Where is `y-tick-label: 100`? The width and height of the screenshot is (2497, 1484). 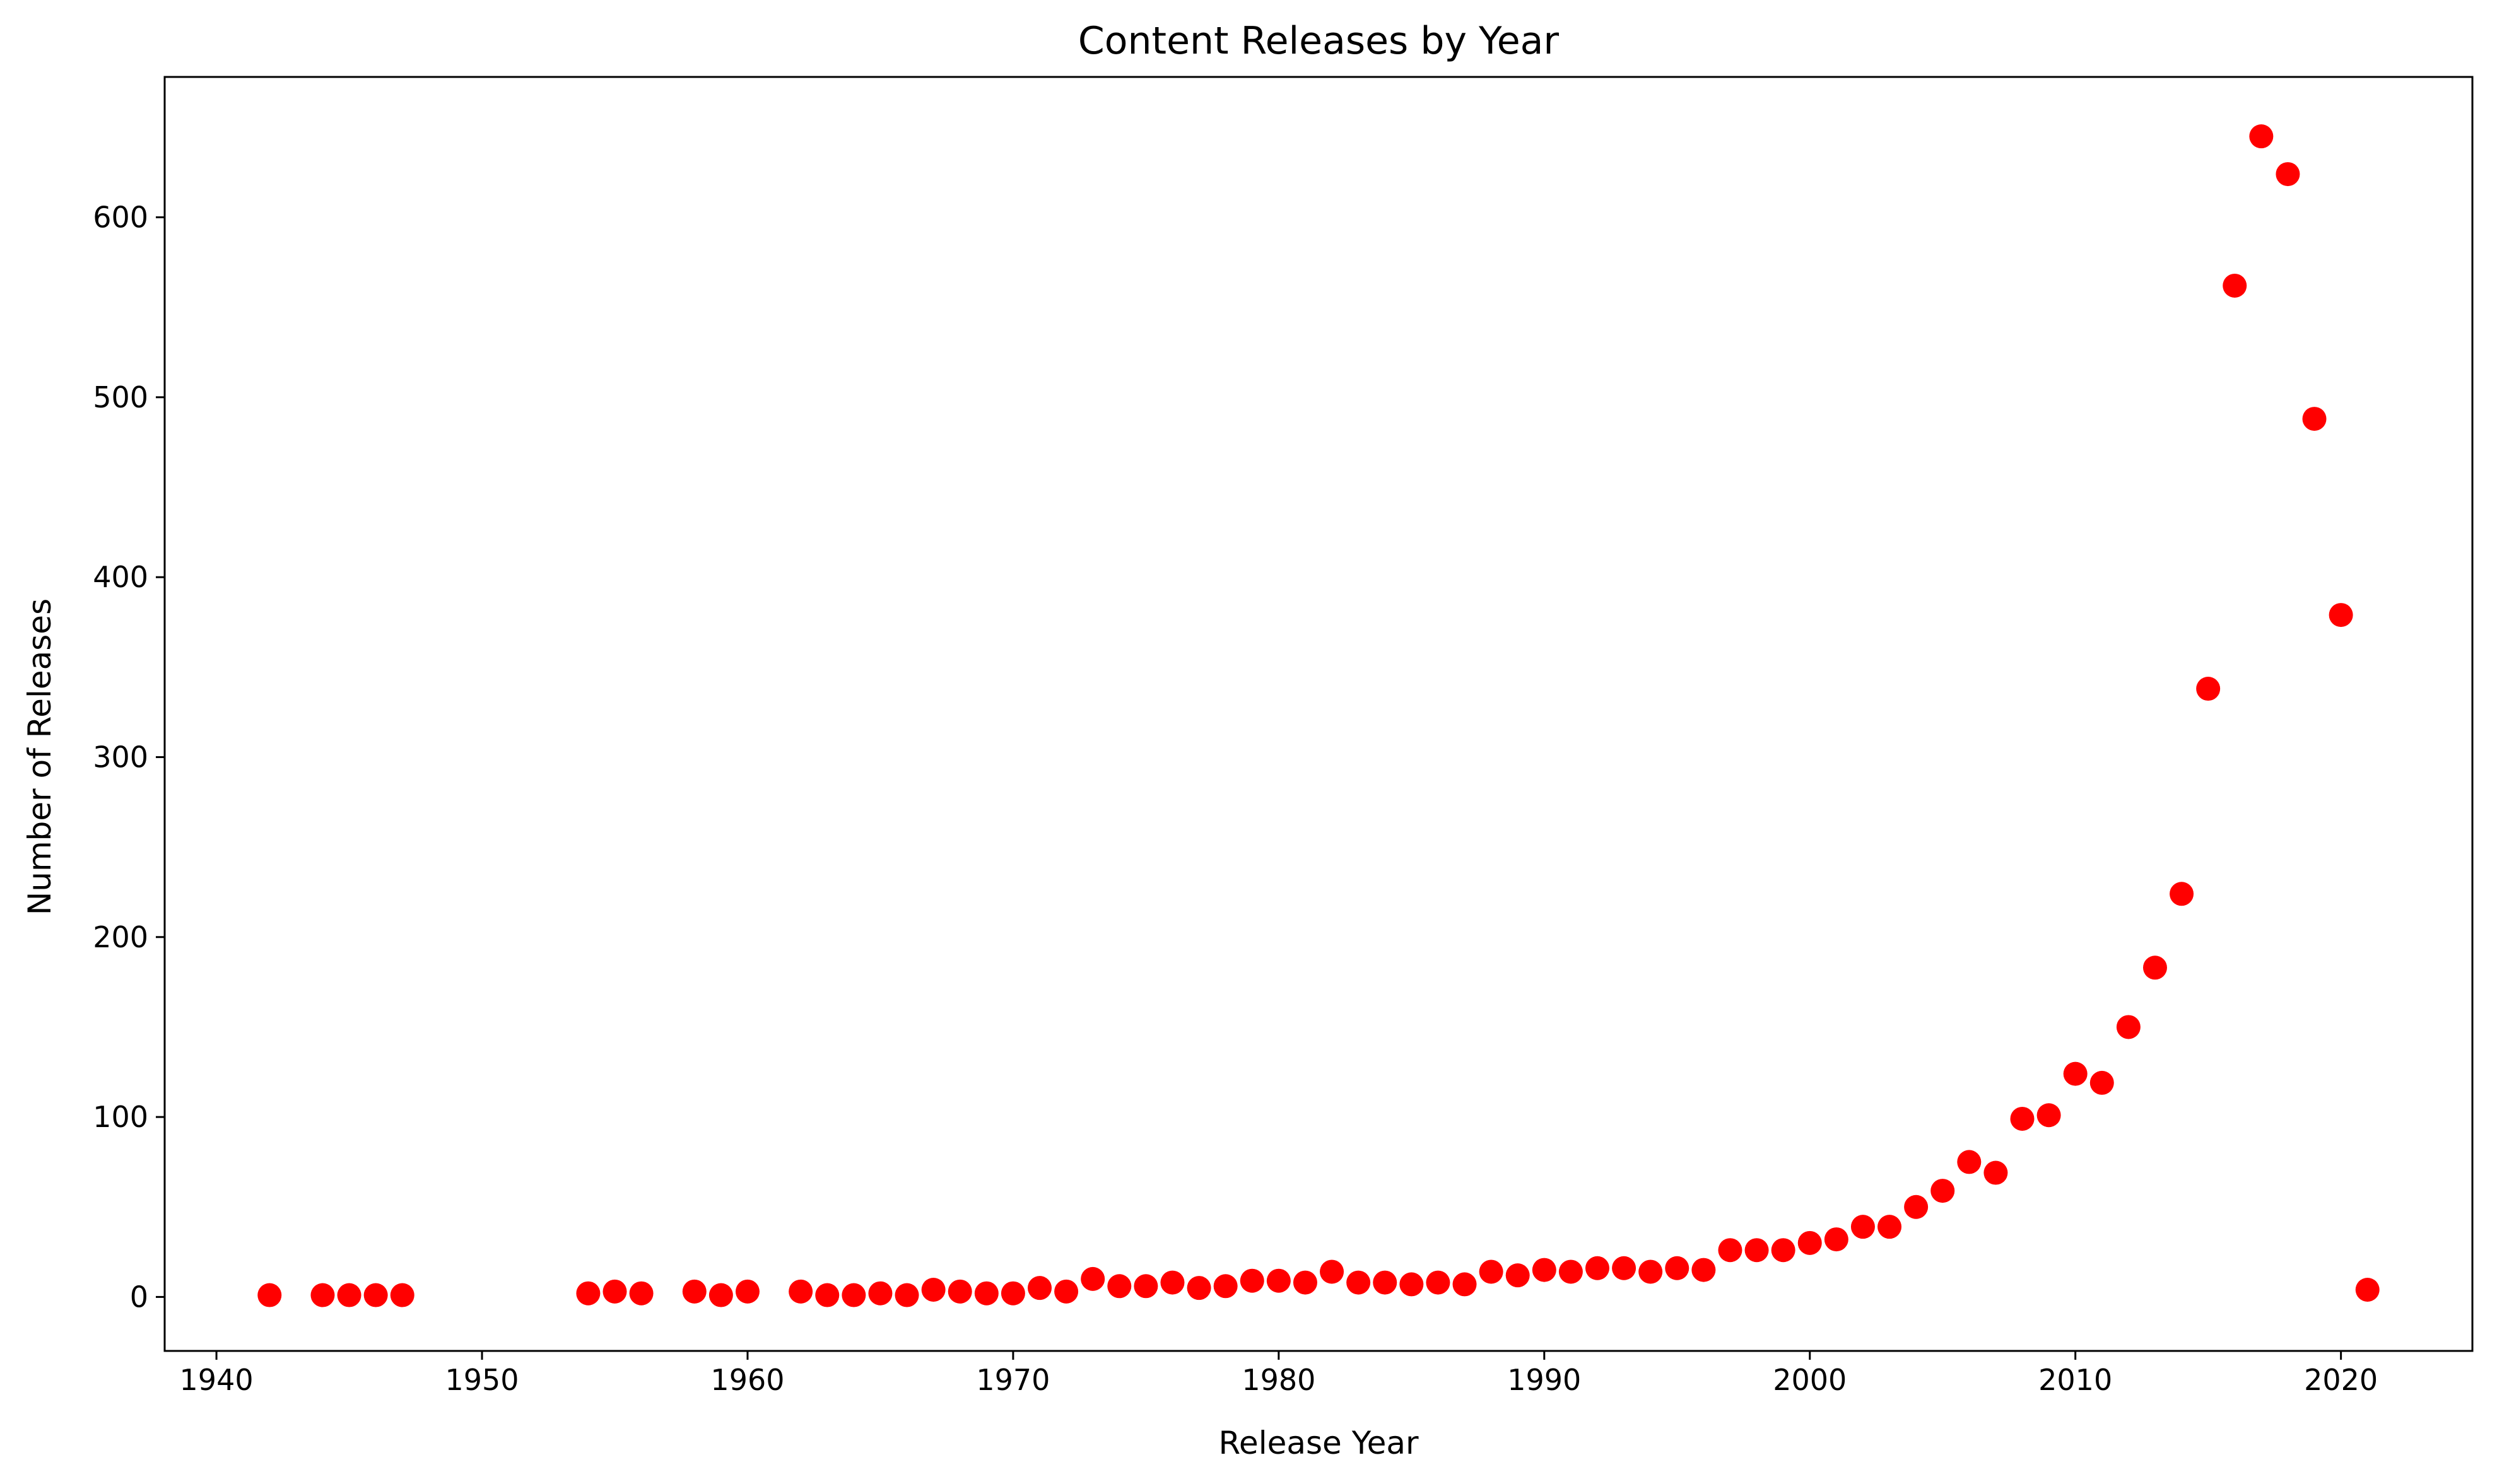
y-tick-label: 100 is located at coordinates (120, 1117).